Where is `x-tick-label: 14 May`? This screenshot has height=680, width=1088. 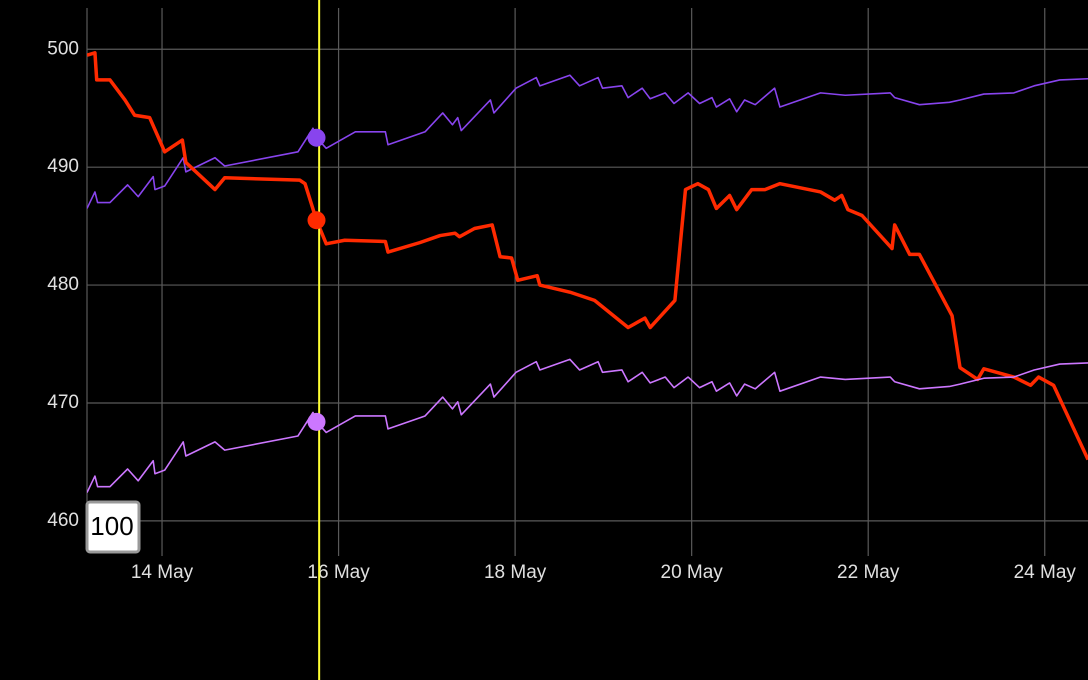 x-tick-label: 14 May is located at coordinates (162, 572).